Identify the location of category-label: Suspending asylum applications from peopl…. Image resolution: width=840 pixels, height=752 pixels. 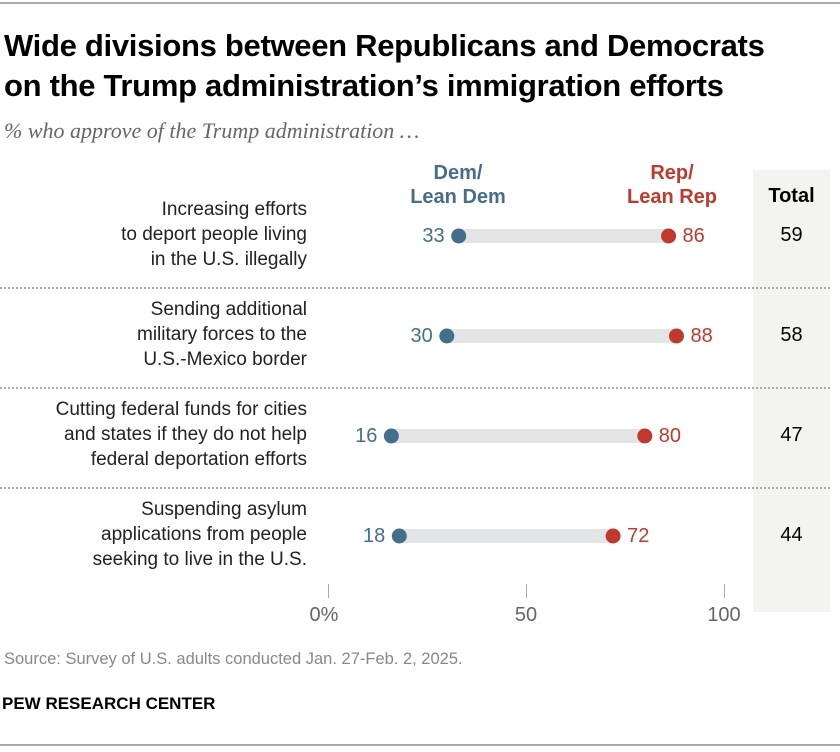
(199, 534).